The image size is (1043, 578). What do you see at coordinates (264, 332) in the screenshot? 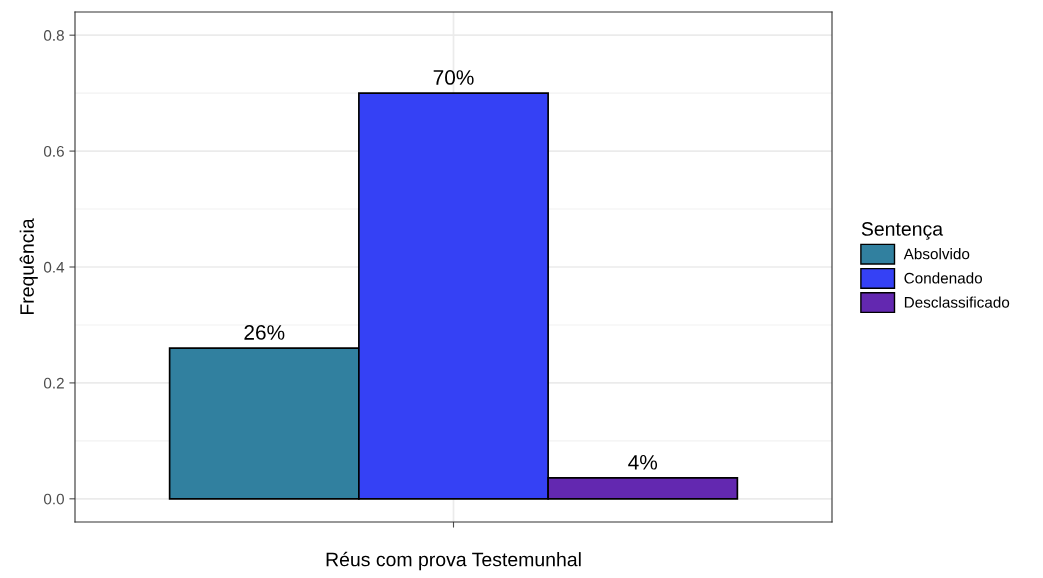
I see `data-label: 26%` at bounding box center [264, 332].